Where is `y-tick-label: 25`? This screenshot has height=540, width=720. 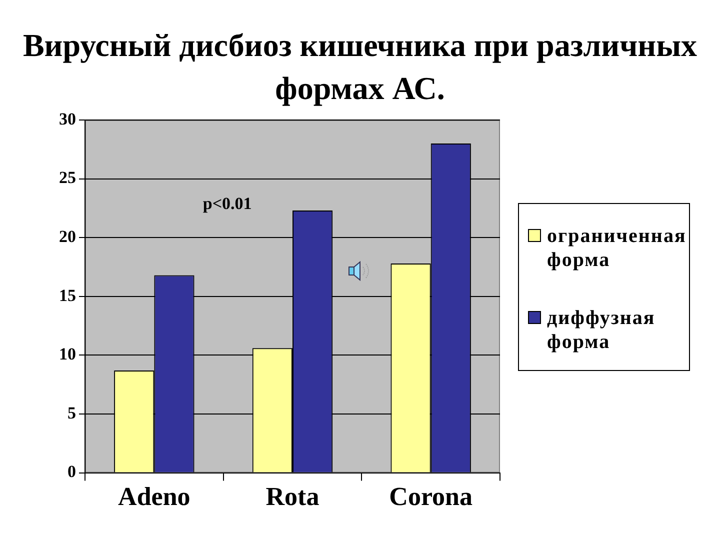 y-tick-label: 25 is located at coordinates (67, 178).